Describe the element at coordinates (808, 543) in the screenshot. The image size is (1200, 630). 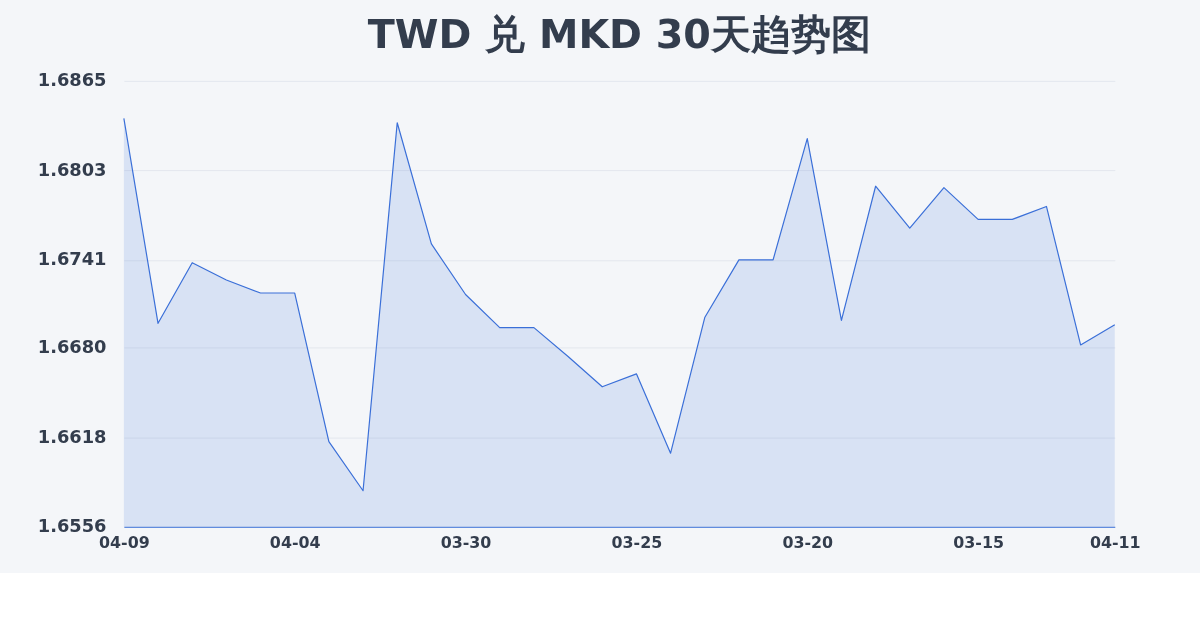
I see `x-tick-label: 03-20` at that location.